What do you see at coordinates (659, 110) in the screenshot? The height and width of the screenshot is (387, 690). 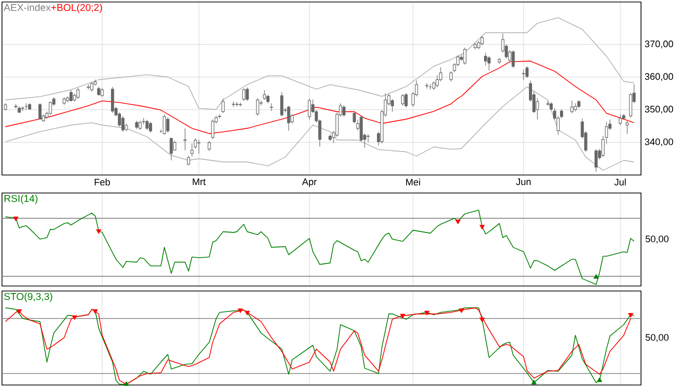 I see `y-tick-label: 350,00` at bounding box center [659, 110].